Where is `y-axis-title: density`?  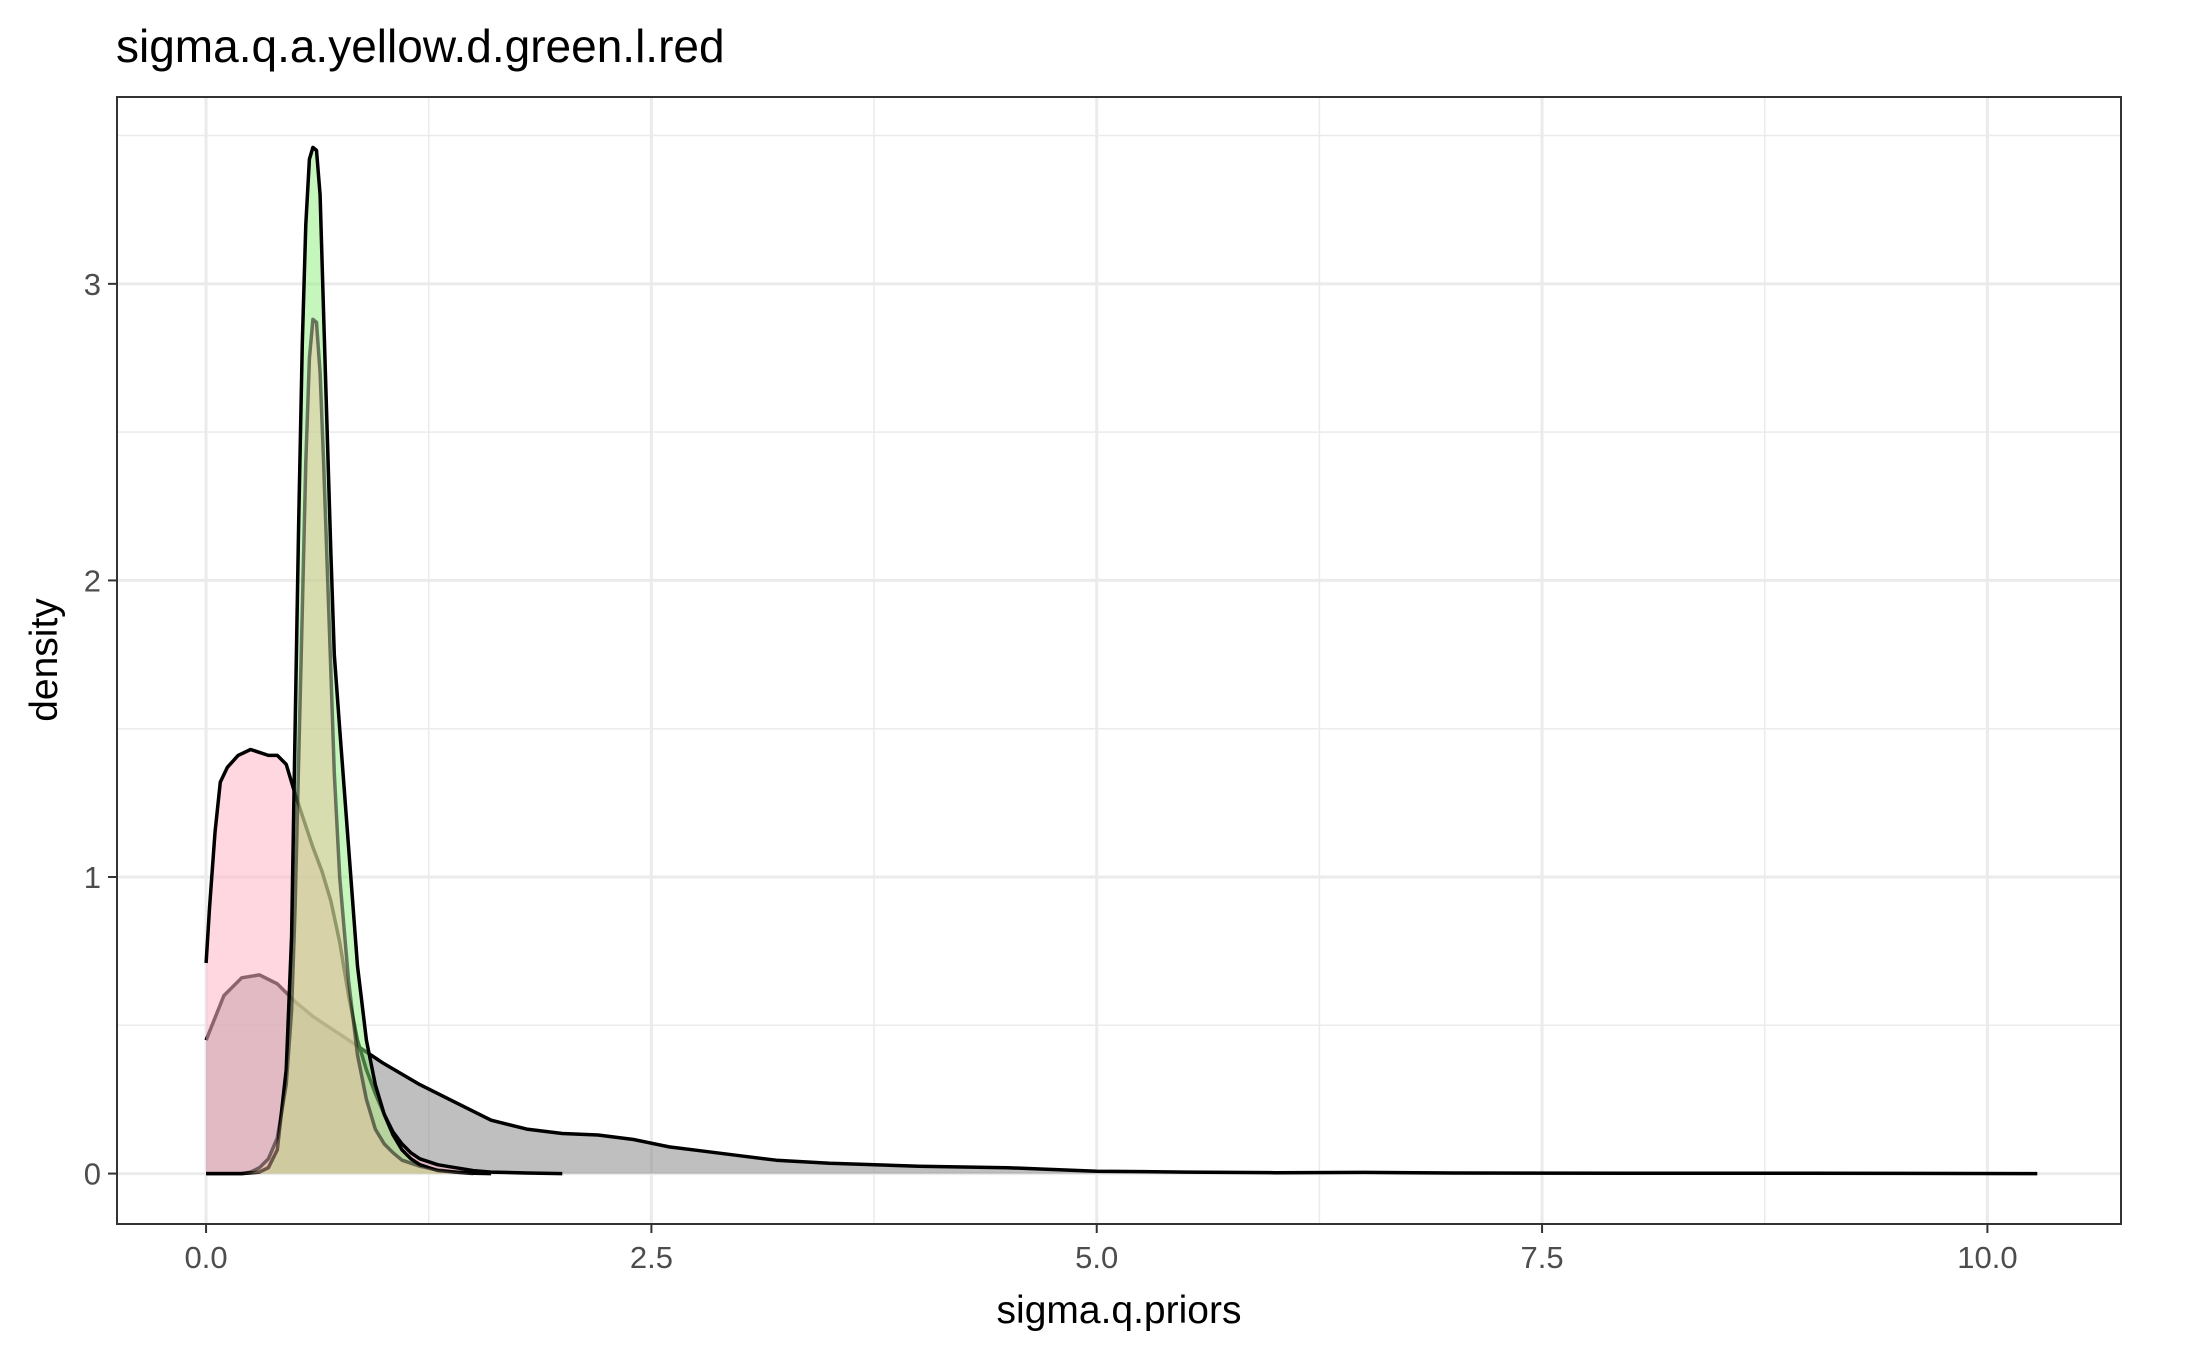
y-axis-title: density is located at coordinates (44, 660).